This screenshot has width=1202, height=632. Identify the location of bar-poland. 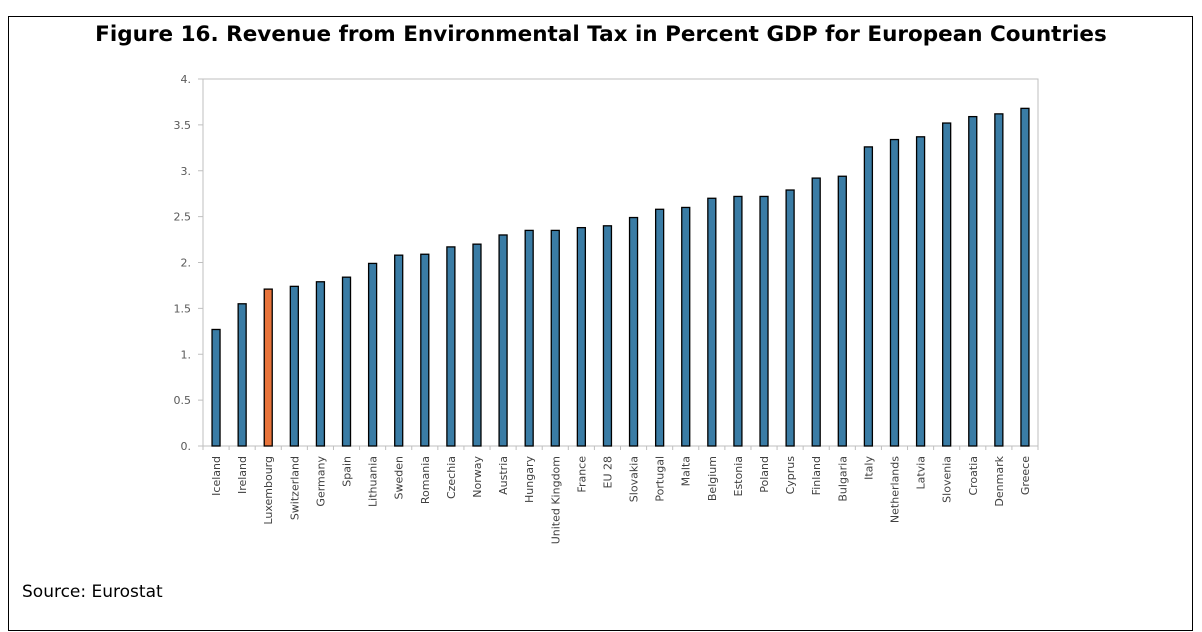
(764, 321).